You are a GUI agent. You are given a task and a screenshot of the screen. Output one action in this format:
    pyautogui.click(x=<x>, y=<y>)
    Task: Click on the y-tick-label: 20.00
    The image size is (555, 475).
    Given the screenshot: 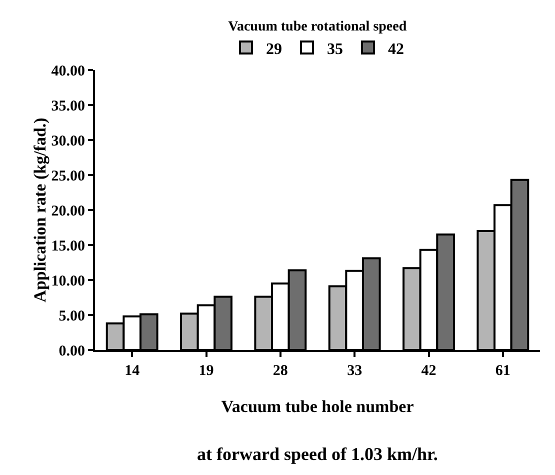 What is the action you would take?
    pyautogui.click(x=68, y=211)
    